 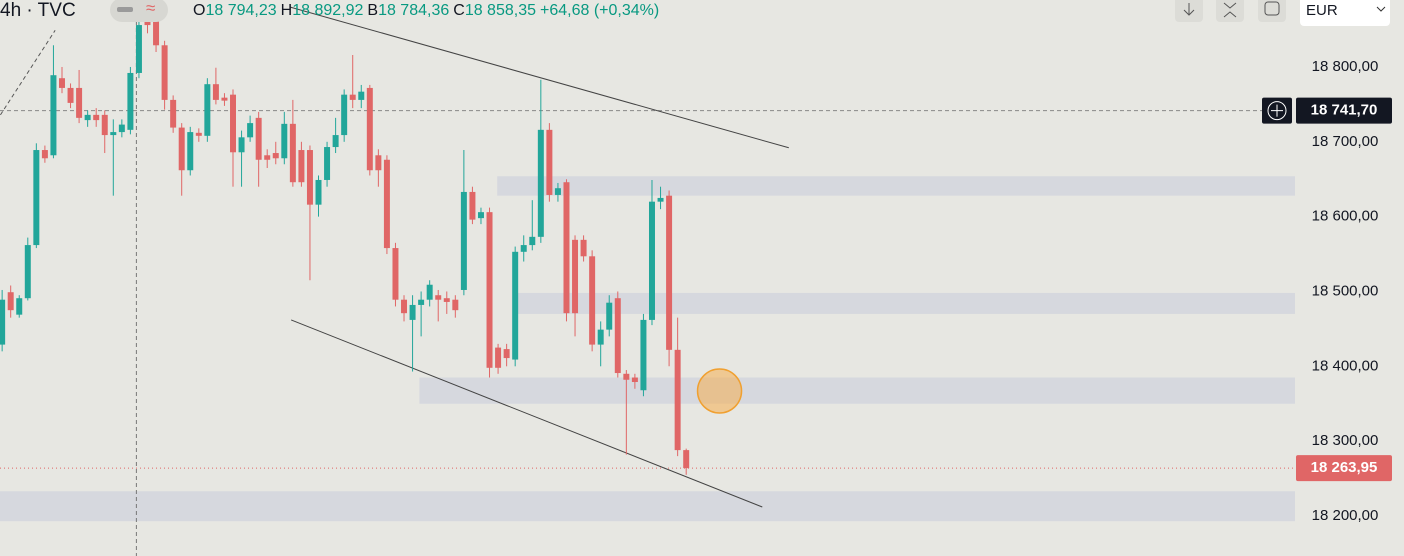 What do you see at coordinates (150, 8) in the screenshot?
I see `wave-icon: ≈` at bounding box center [150, 8].